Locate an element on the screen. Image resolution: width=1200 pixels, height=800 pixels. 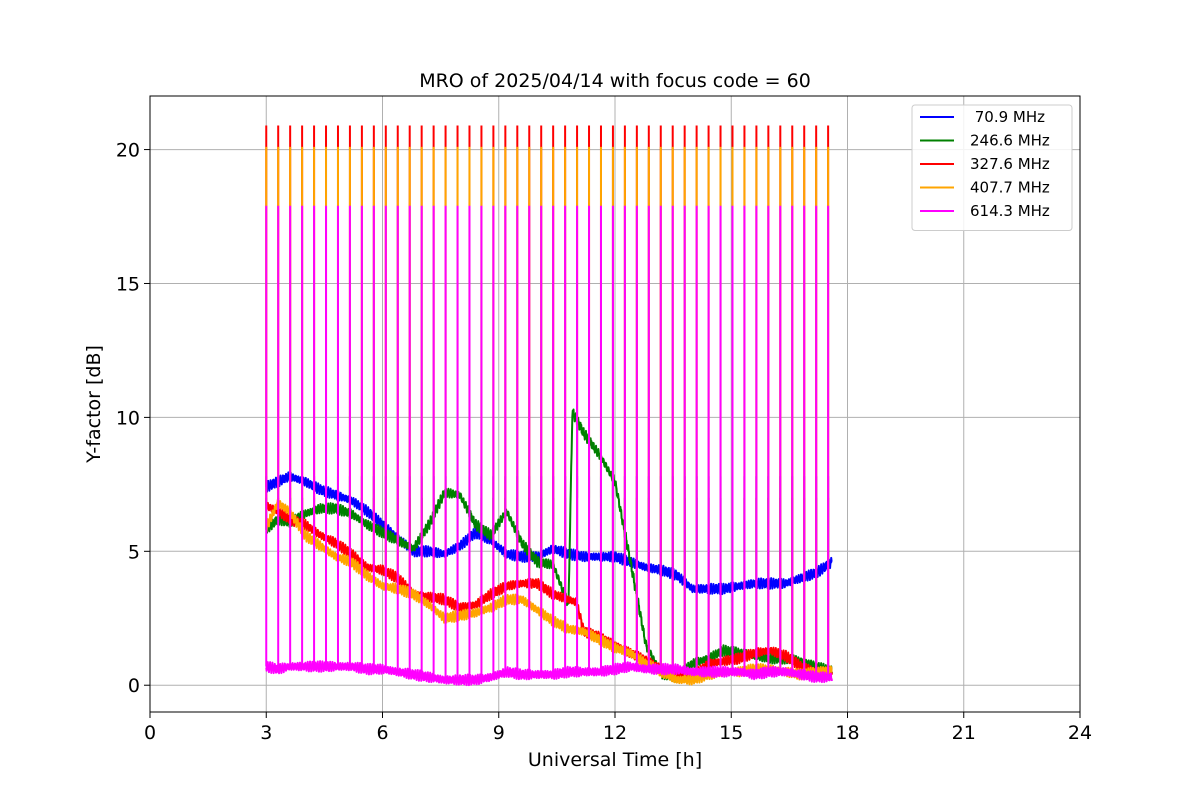
y-tick-label: 5 is located at coordinates (134, 552).